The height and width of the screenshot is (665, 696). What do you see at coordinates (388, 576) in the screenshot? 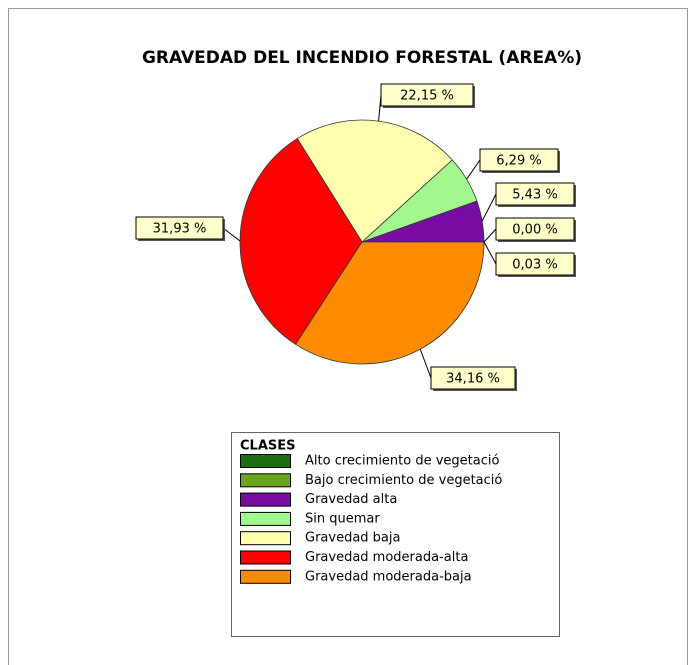
I see `legend-label: Gravedad moderada-baja` at bounding box center [388, 576].